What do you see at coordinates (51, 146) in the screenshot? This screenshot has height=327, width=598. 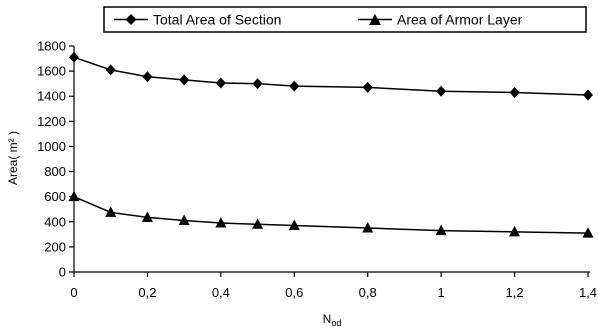 I see `y-tick-label: 1000` at bounding box center [51, 146].